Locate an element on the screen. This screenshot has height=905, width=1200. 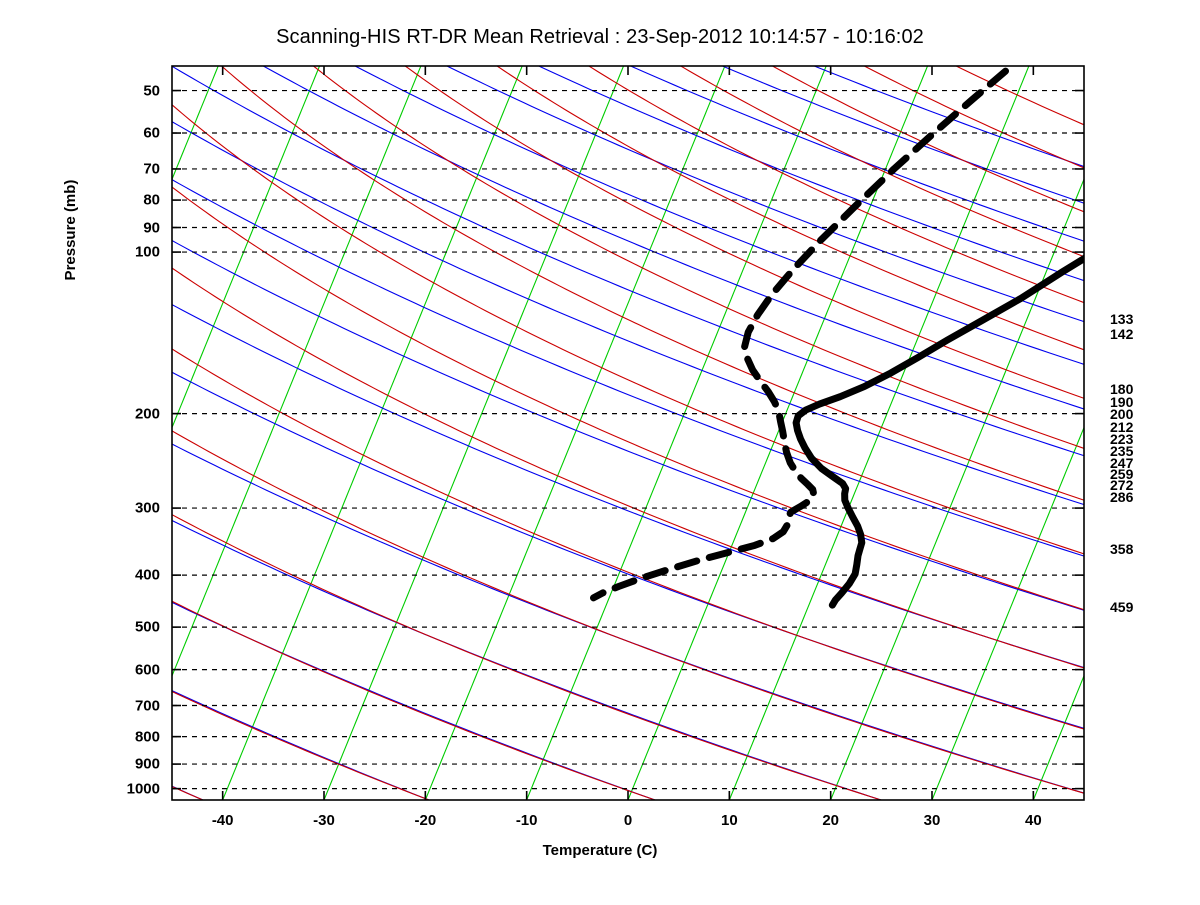
y-axis-tick: 80 is located at coordinates (151, 200).